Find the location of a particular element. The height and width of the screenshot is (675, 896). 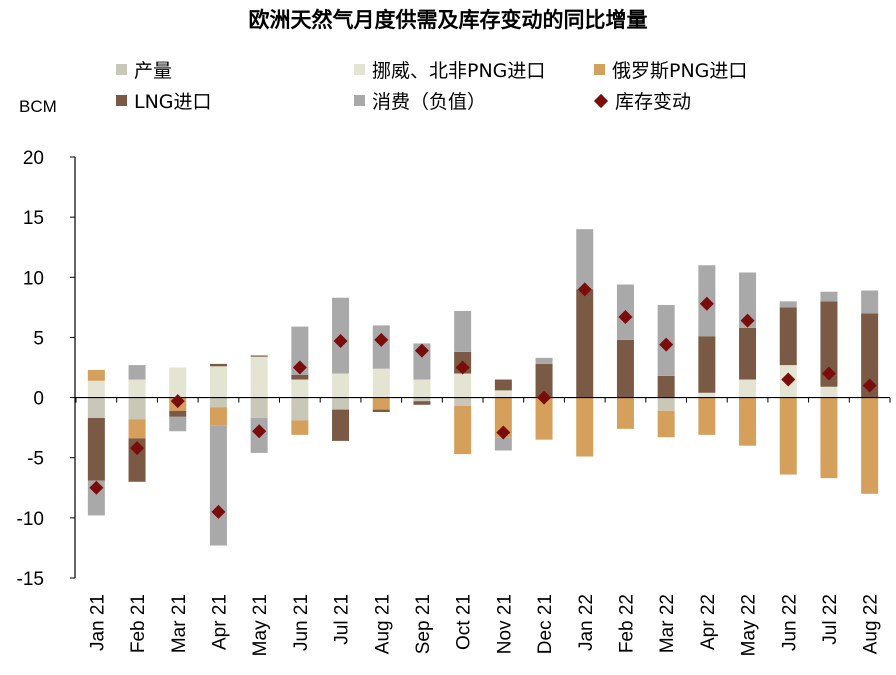

x-tick-label: Jul 22 is located at coordinates (830, 619).